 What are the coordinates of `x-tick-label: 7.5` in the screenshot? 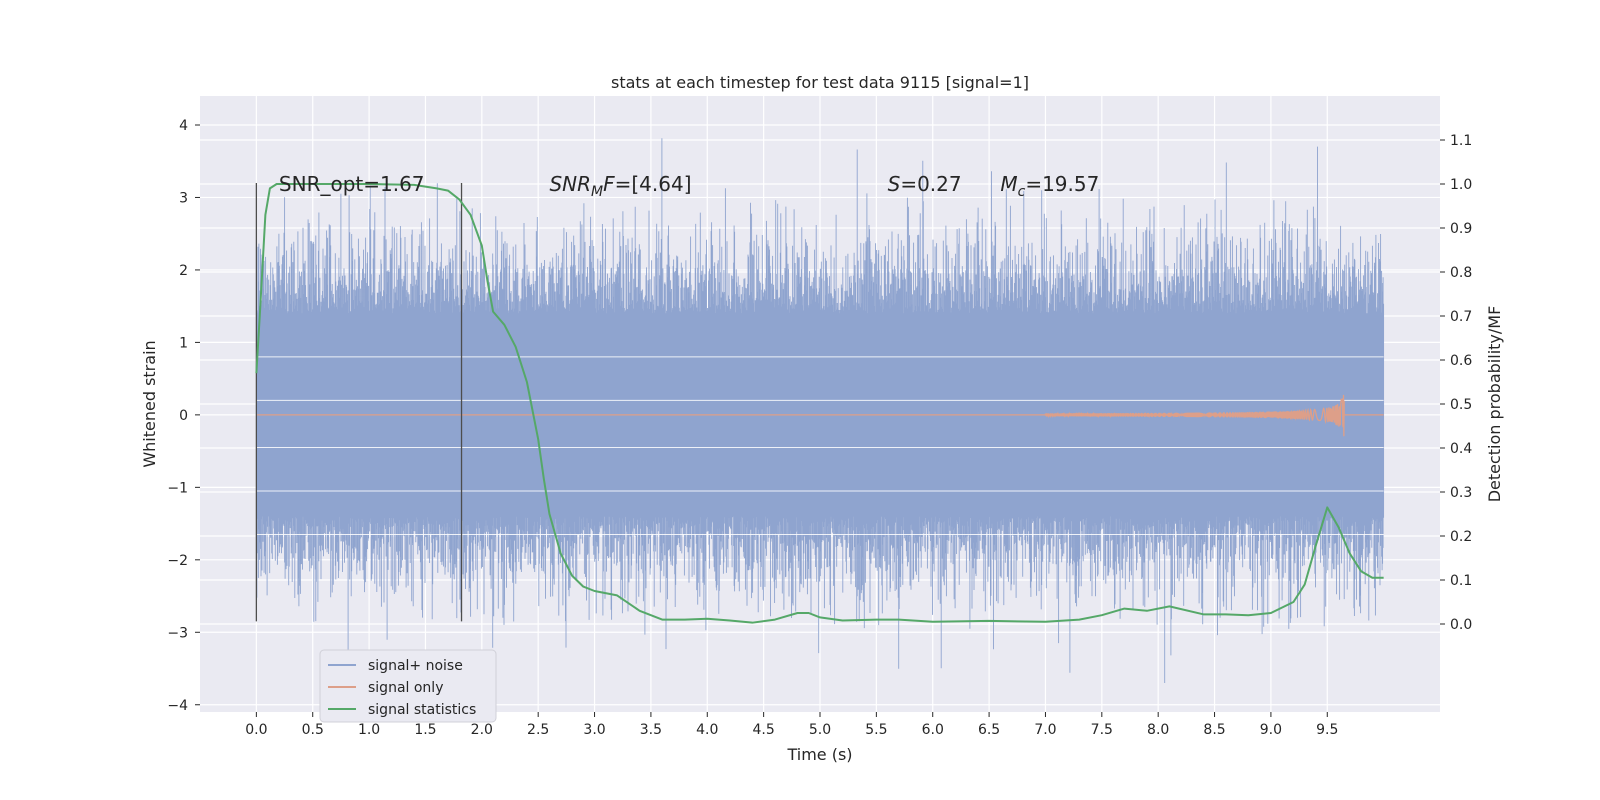 It's located at (1102, 730).